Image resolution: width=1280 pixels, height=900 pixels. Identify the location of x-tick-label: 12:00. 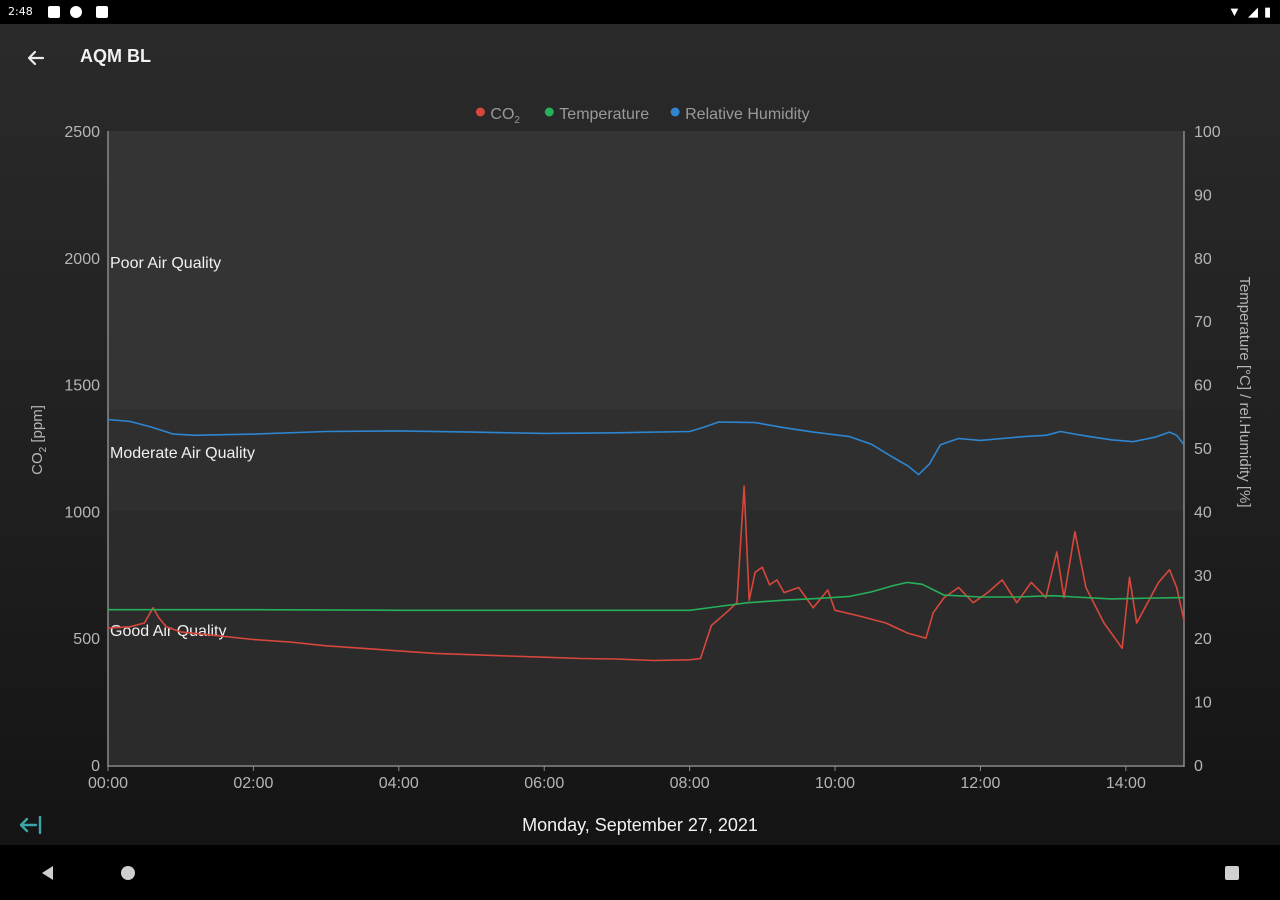
(980, 783).